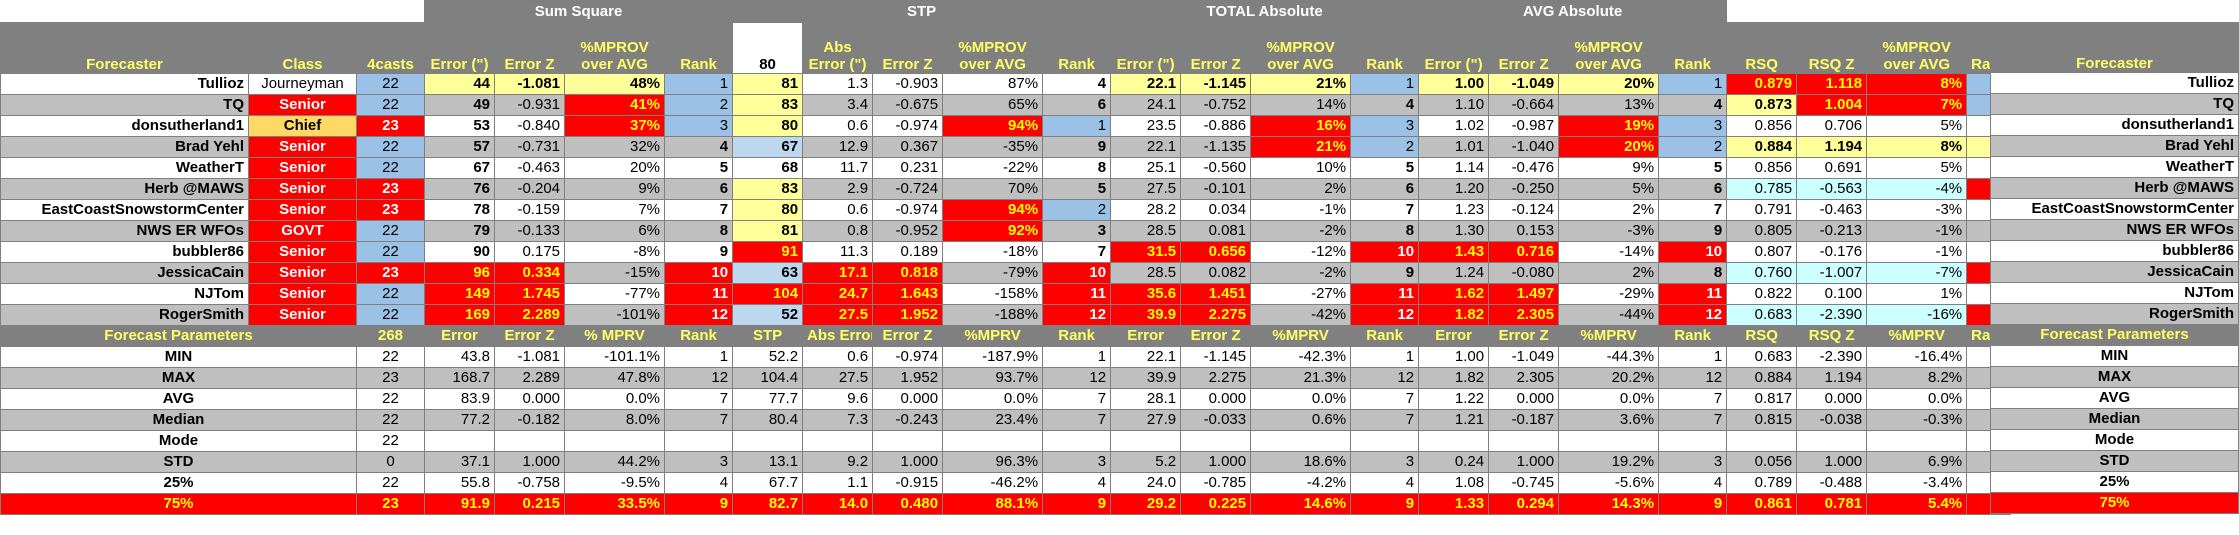  What do you see at coordinates (390, 48) in the screenshot?
I see `header-4casts: 4casts` at bounding box center [390, 48].